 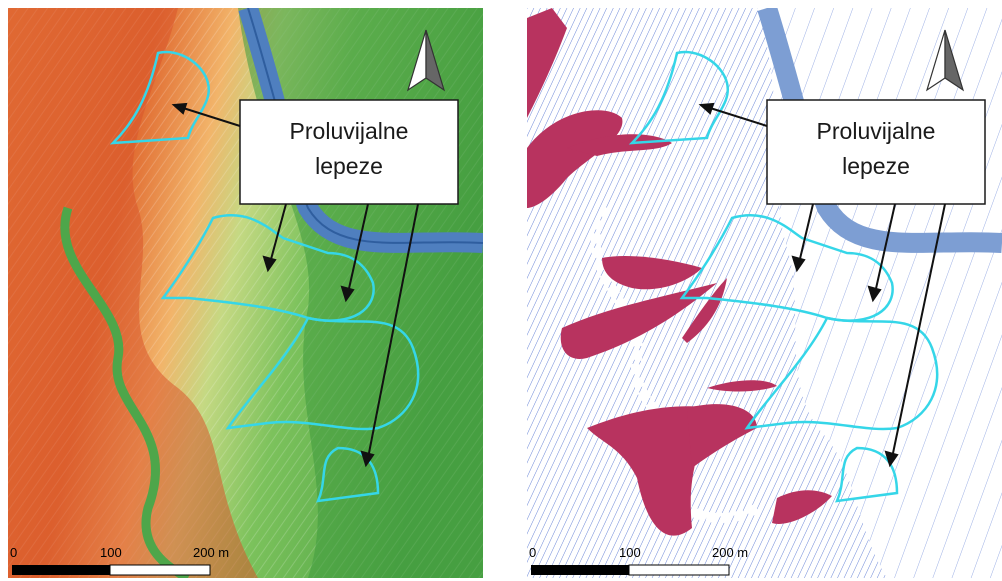 What do you see at coordinates (125, 392) in the screenshot?
I see `valley-stream` at bounding box center [125, 392].